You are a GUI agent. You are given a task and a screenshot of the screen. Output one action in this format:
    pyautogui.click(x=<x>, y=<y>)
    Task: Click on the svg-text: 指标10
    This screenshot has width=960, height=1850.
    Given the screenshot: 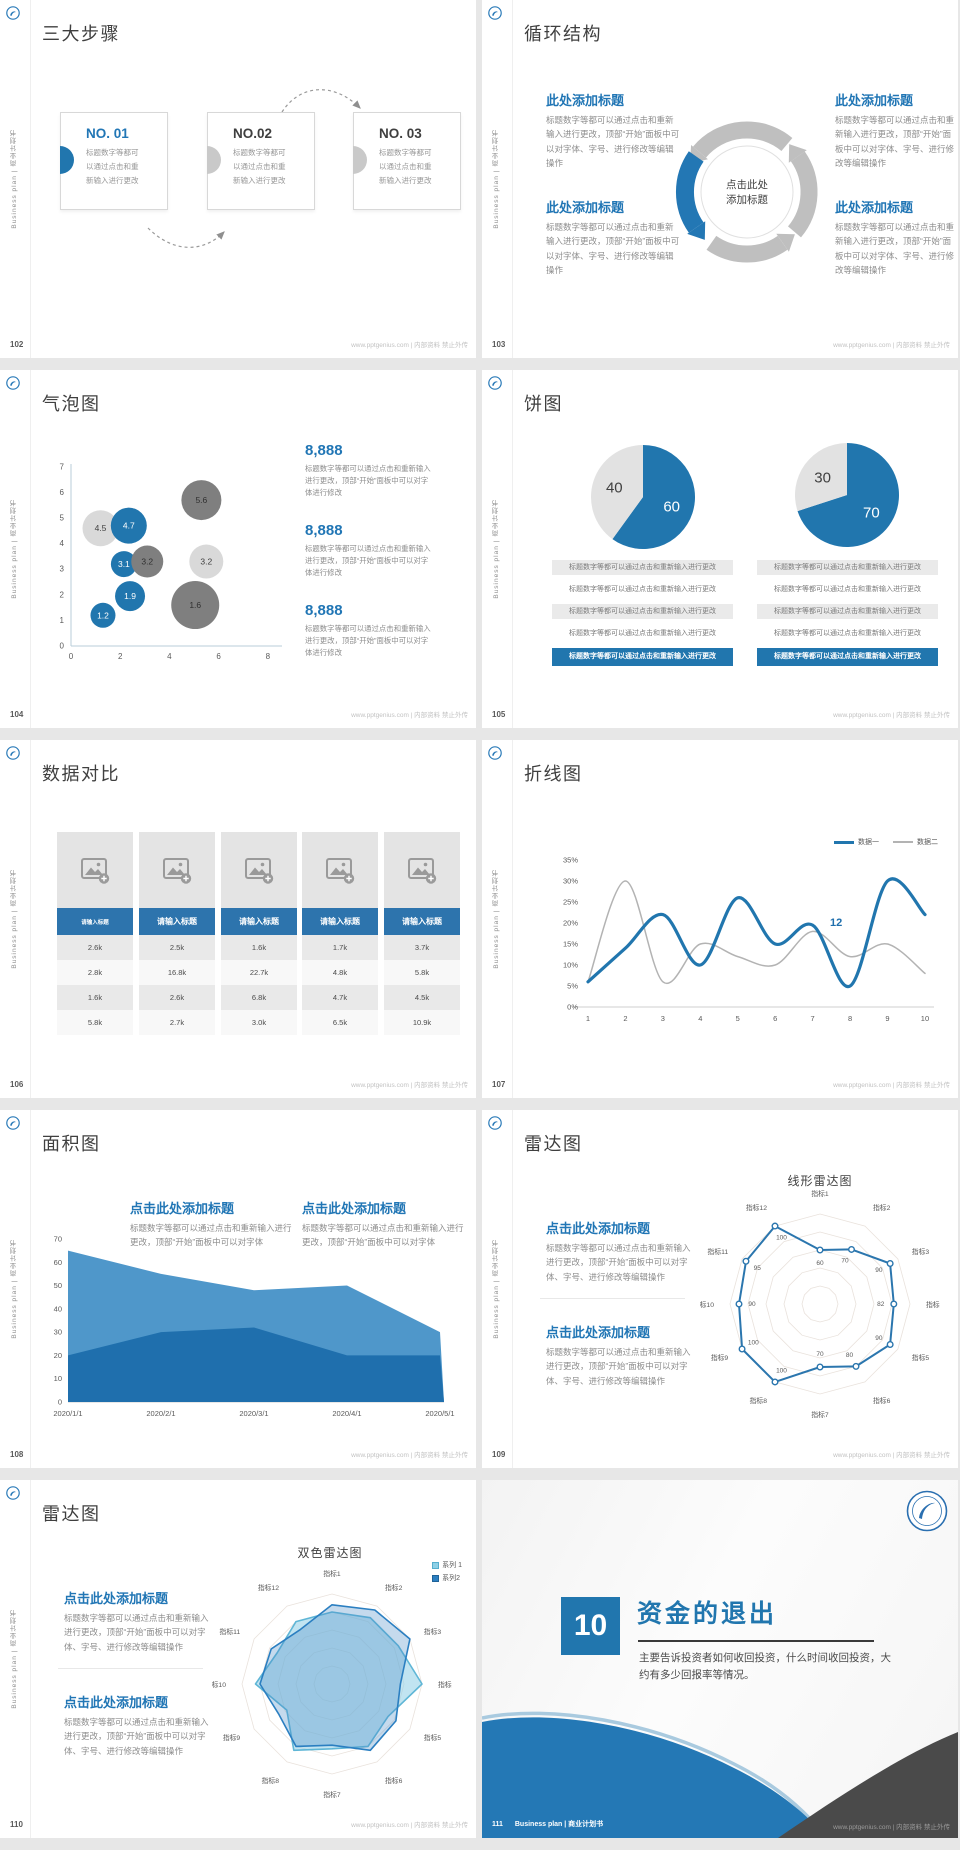 What is the action you would take?
    pyautogui.click(x=707, y=1304)
    